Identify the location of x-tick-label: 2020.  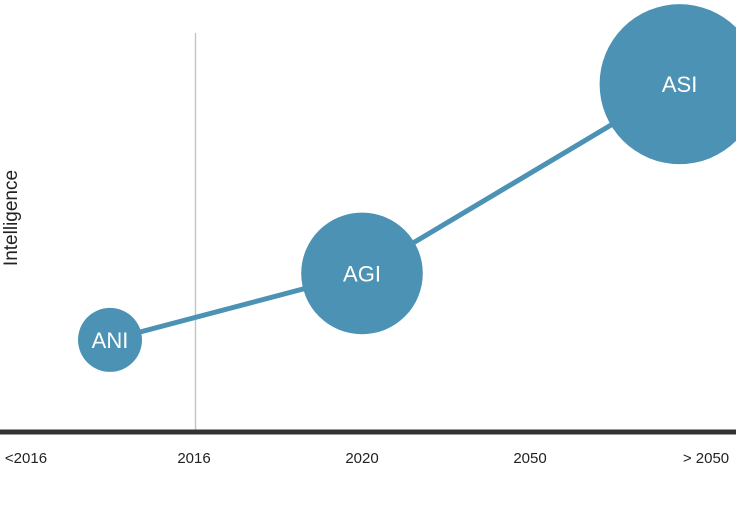
(361, 458).